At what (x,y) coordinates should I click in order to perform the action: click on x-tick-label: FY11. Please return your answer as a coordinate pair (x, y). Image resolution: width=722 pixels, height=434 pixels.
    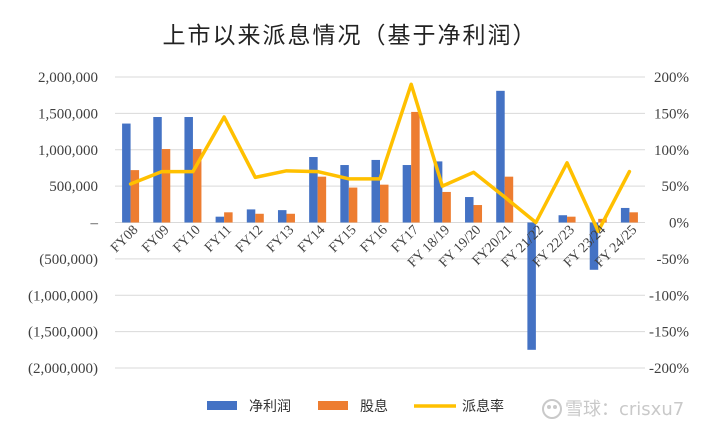
    Looking at the image, I should click on (218, 239).